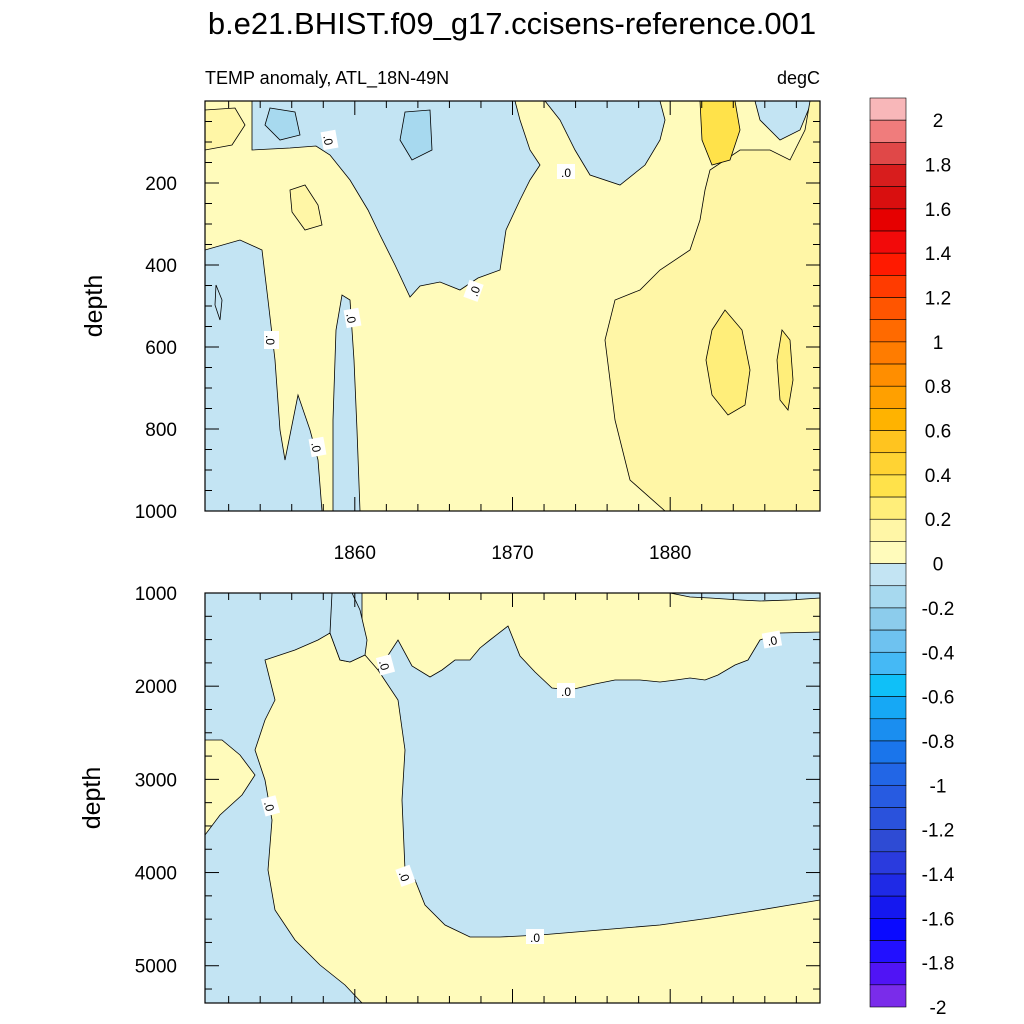  Describe the element at coordinates (156, 967) in the screenshot. I see `bottom-ytick-label: 5000` at that location.